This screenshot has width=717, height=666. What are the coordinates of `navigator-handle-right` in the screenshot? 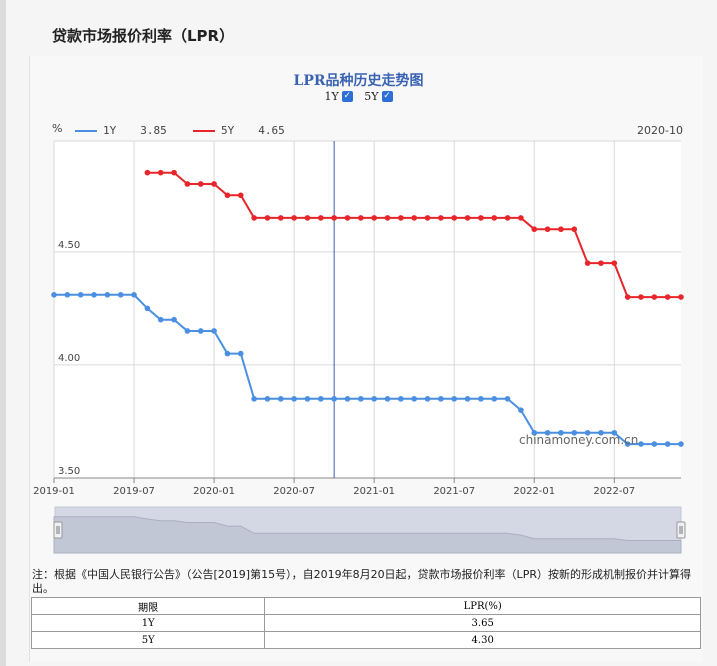 It's located at (681, 530).